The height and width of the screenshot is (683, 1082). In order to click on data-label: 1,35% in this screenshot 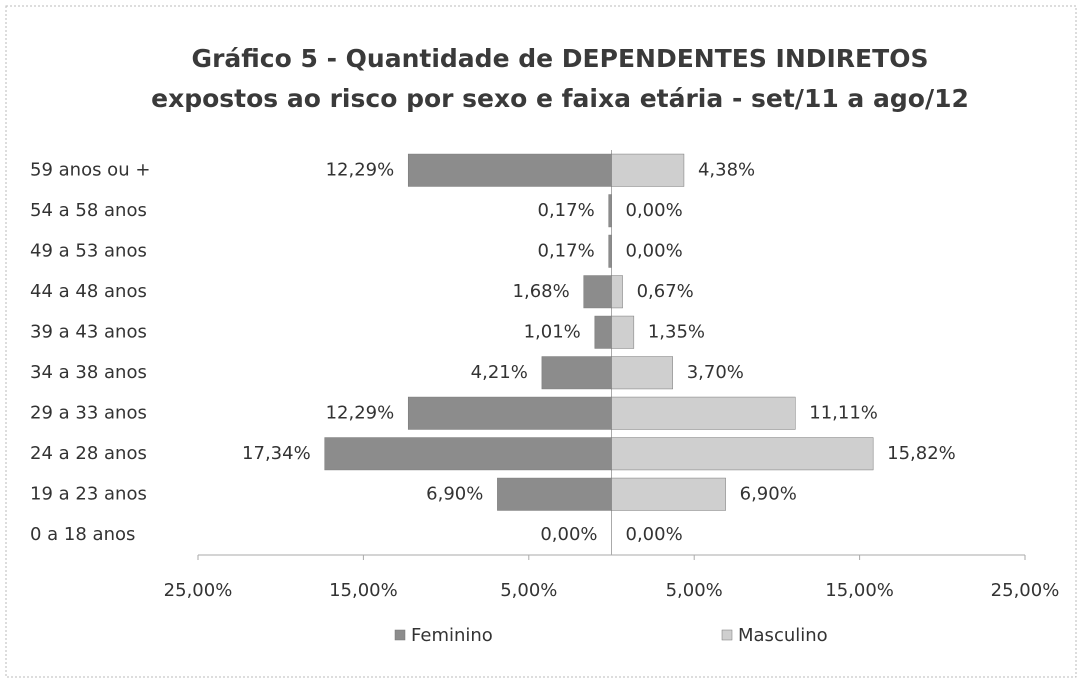, I will do `click(676, 331)`.